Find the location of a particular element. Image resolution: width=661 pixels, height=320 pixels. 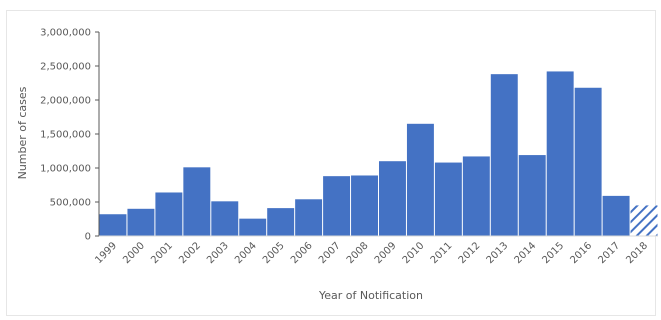

x-tick-label: 2012 is located at coordinates (470, 253).